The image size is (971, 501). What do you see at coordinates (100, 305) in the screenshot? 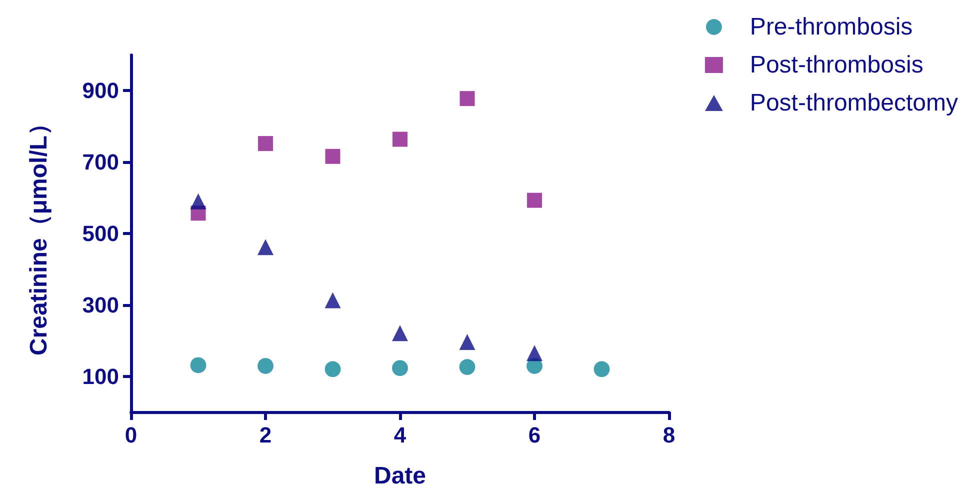
I see `y-tick-label: 300` at bounding box center [100, 305].